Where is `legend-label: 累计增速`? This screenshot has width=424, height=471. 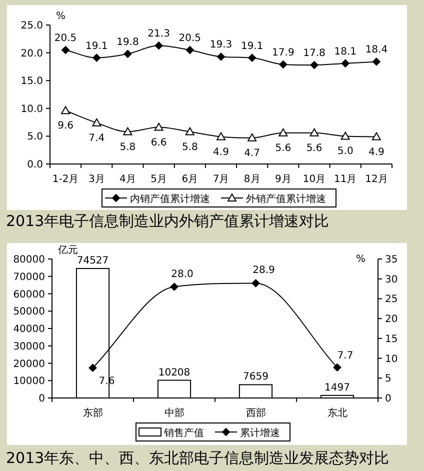 legend-label: 累计增速 is located at coordinates (260, 433).